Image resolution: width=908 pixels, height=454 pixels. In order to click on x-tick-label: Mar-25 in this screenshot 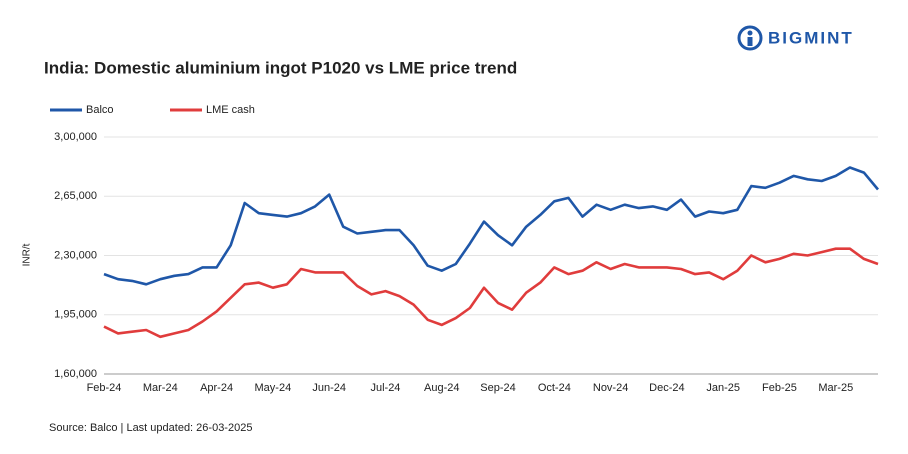, I will do `click(835, 388)`.